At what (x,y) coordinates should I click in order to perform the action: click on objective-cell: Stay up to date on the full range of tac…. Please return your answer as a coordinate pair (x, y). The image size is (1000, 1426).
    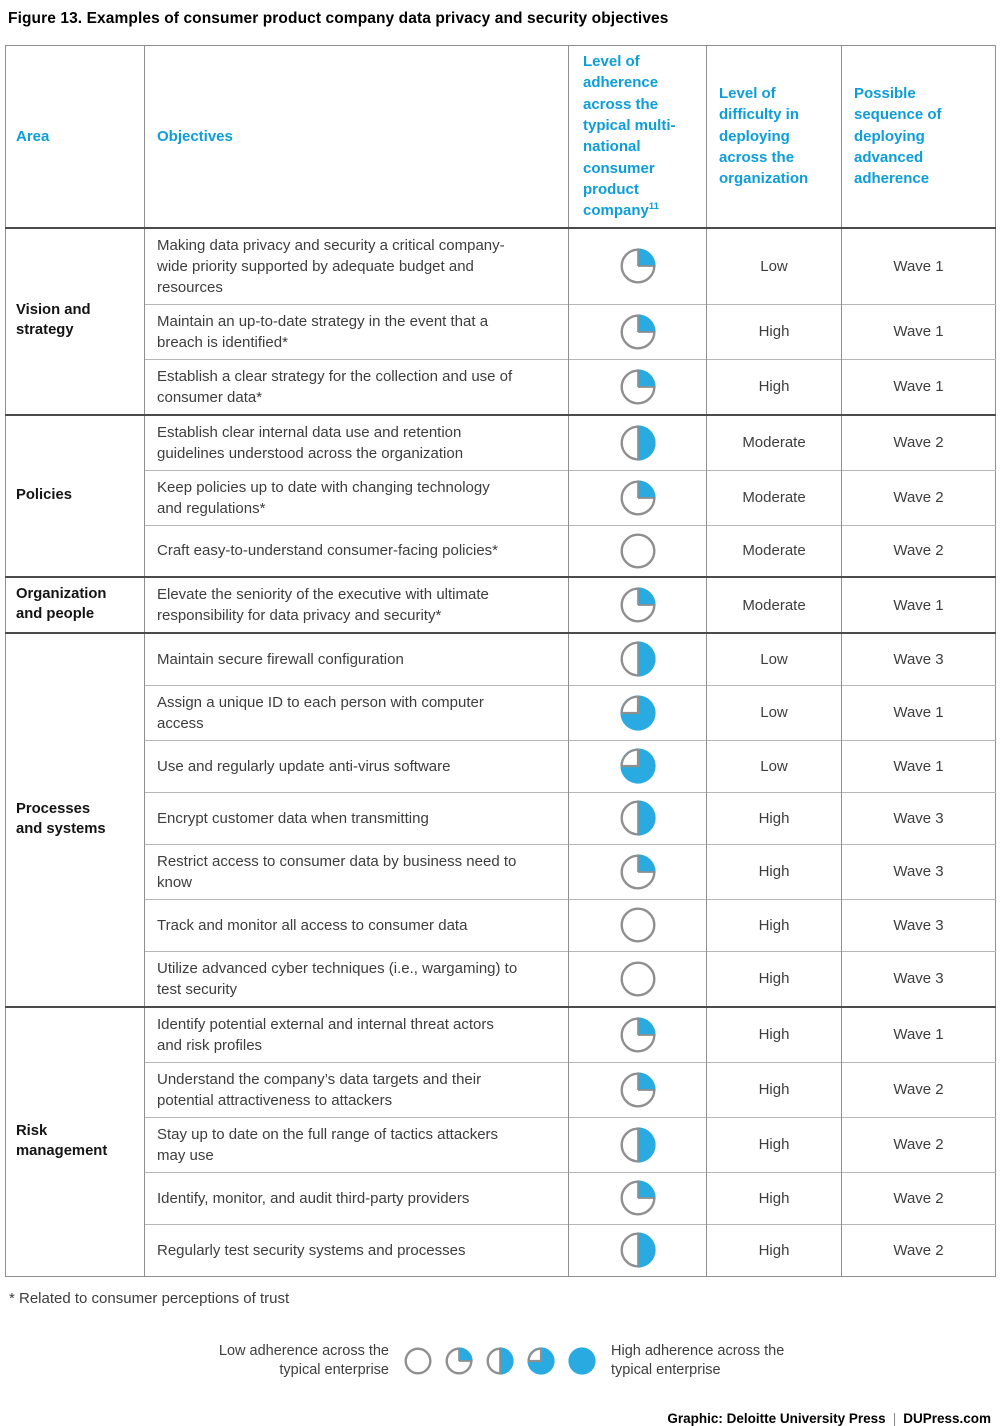
    Looking at the image, I should click on (356, 1144).